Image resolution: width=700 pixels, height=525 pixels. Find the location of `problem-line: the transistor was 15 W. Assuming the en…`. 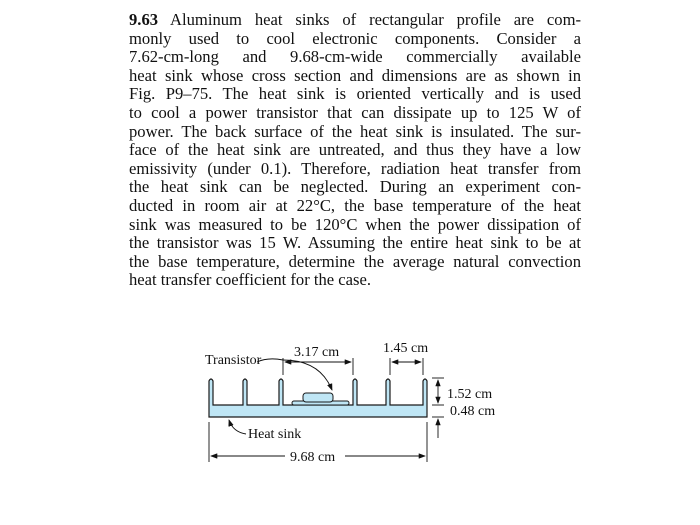

problem-line: the transistor was 15 W. Assuming the en… is located at coordinates (355, 243).